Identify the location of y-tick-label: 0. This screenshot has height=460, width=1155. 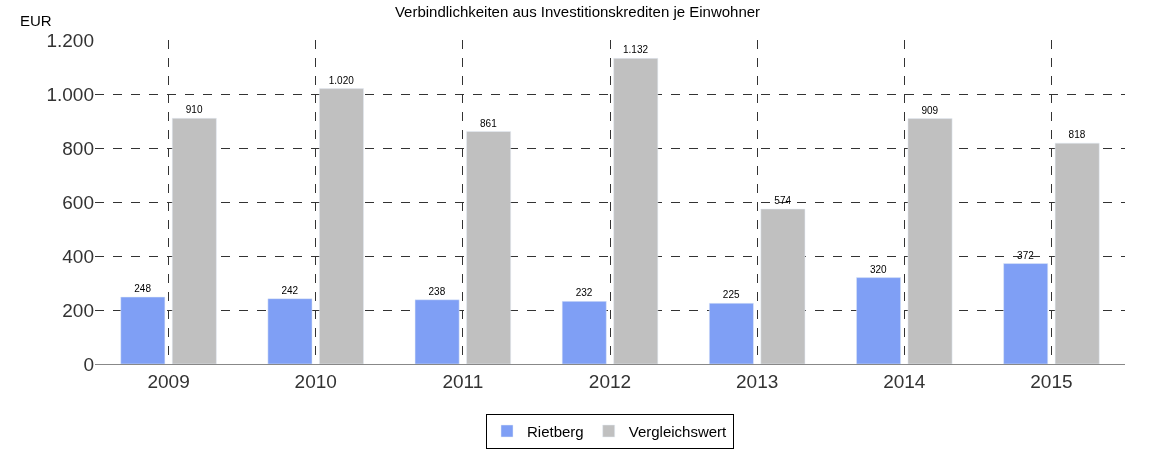
(88, 364).